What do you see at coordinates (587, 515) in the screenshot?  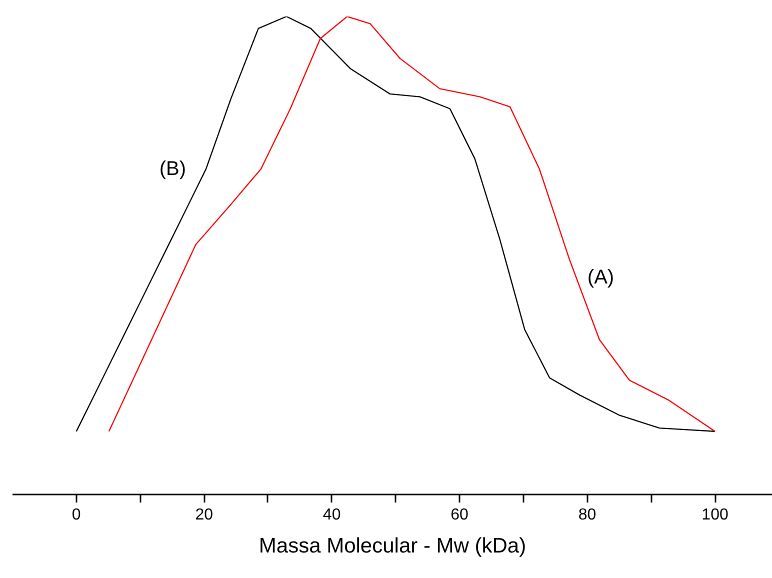 I see `x-tick-label: 80` at bounding box center [587, 515].